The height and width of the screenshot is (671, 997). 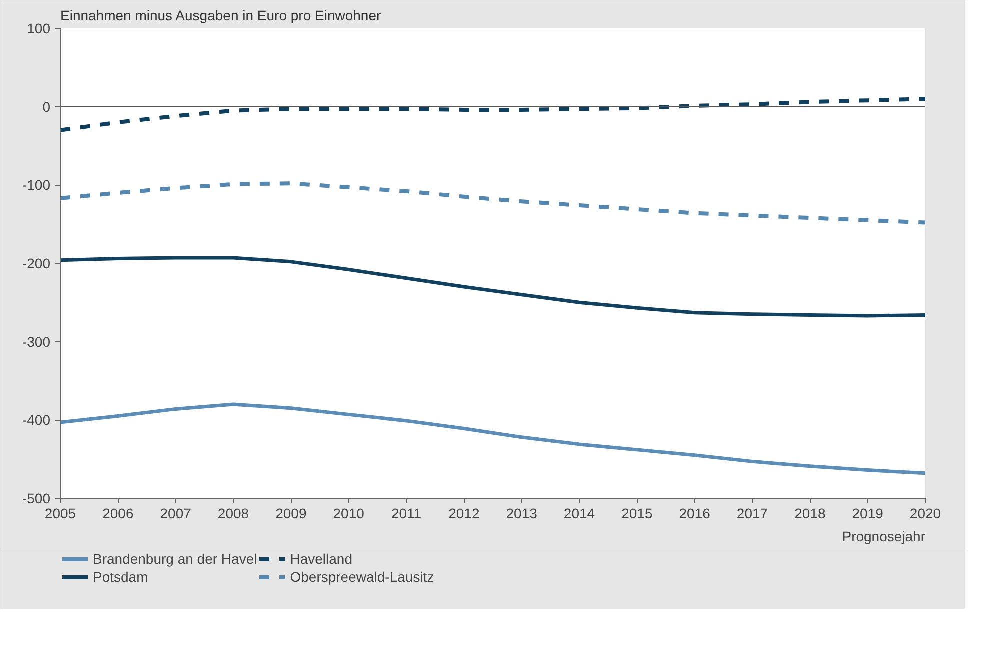 I want to click on chart-title: Einnahmen minus Ausgaben in Euro pro Einwohner, so click(x=221, y=16).